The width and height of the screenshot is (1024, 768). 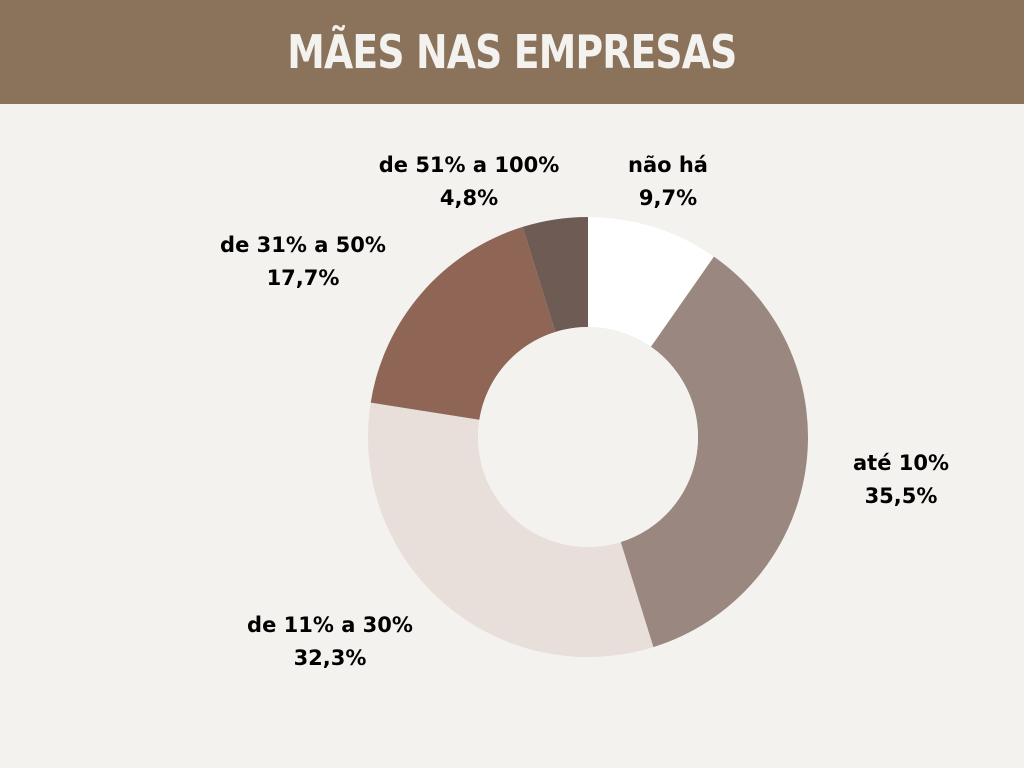 What do you see at coordinates (901, 496) in the screenshot?
I see `slice-value-2: 35,5%` at bounding box center [901, 496].